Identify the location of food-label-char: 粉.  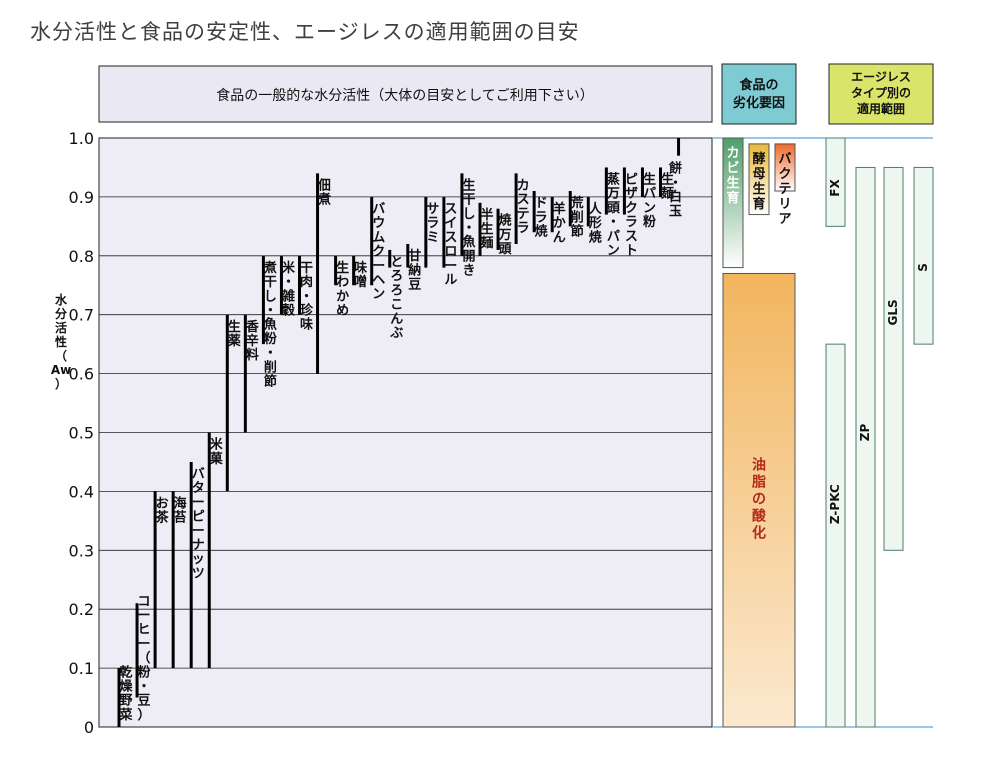
(144, 672).